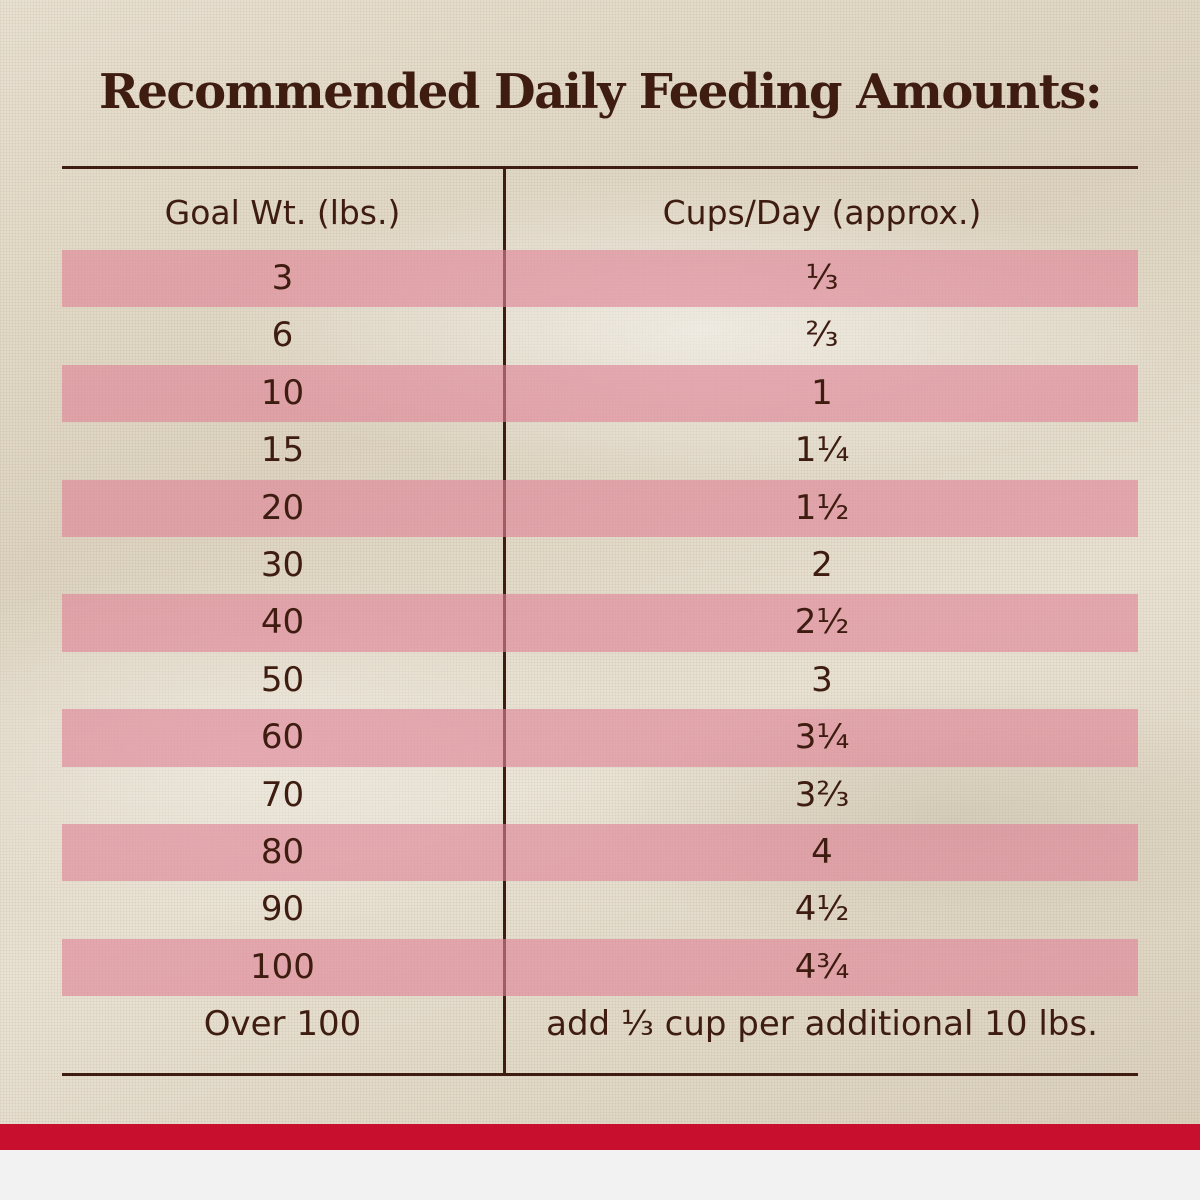 This screenshot has width=1200, height=1200. What do you see at coordinates (282, 966) in the screenshot?
I see `goal-weight-cell: 100` at bounding box center [282, 966].